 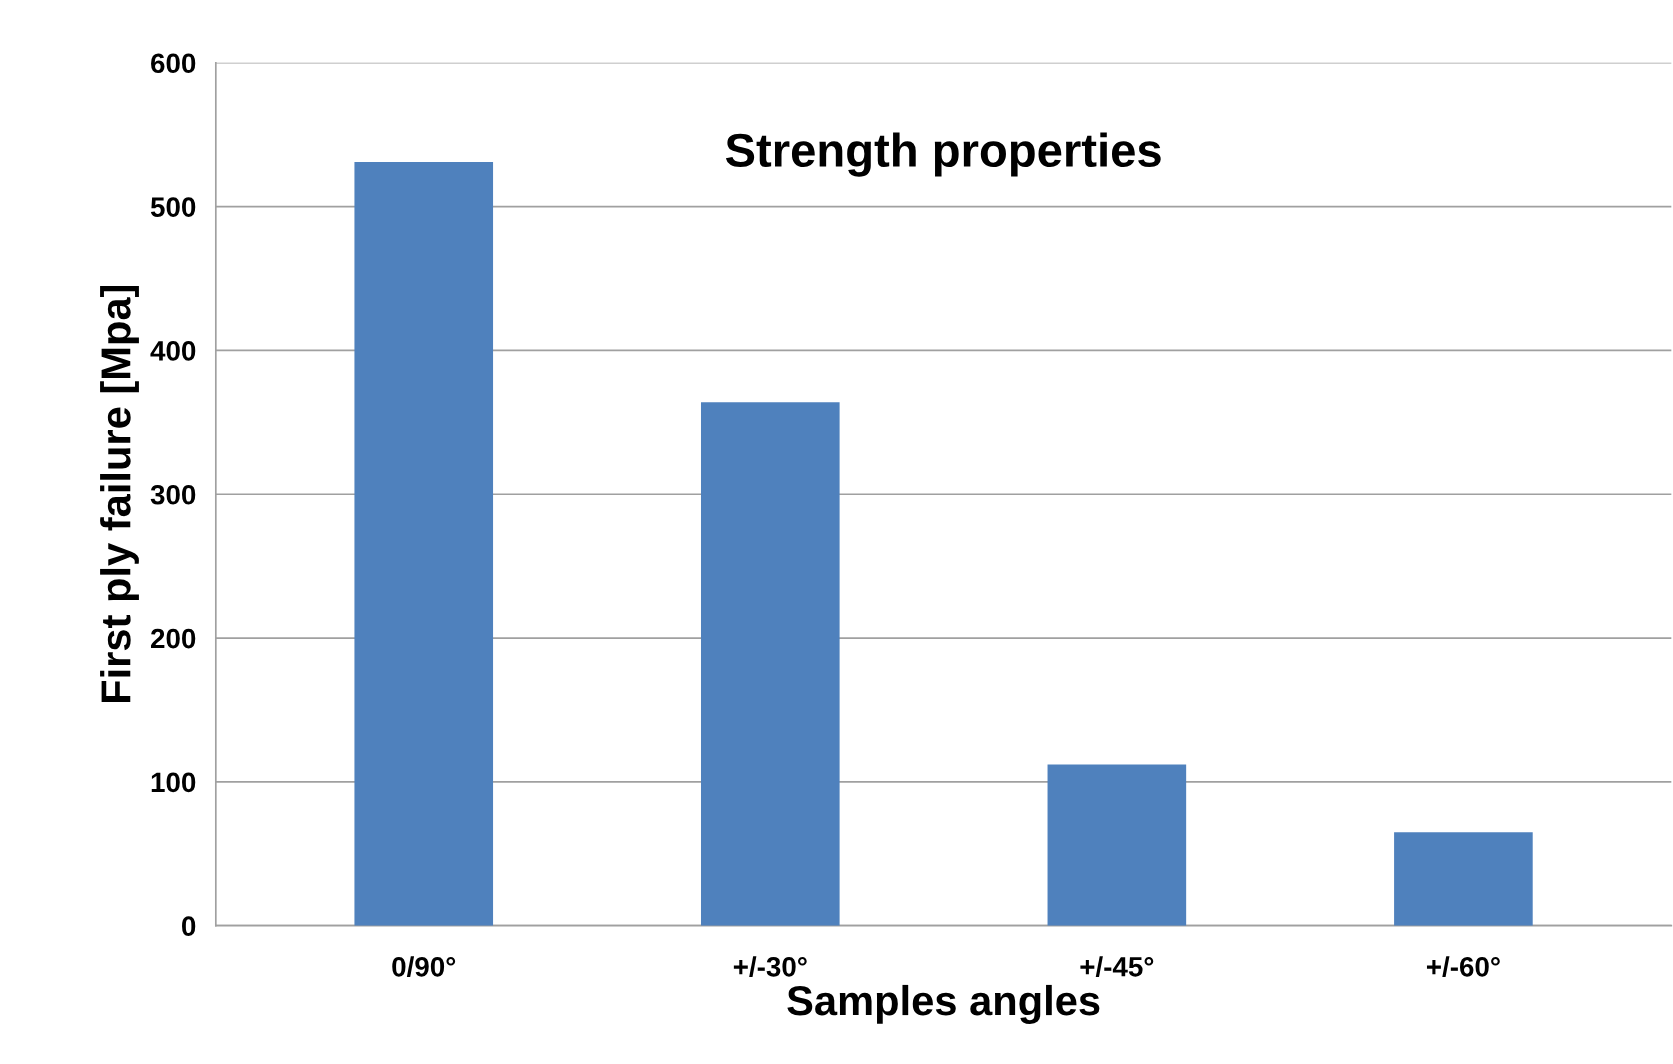 I want to click on y-tick-label: 100, so click(x=173, y=782).